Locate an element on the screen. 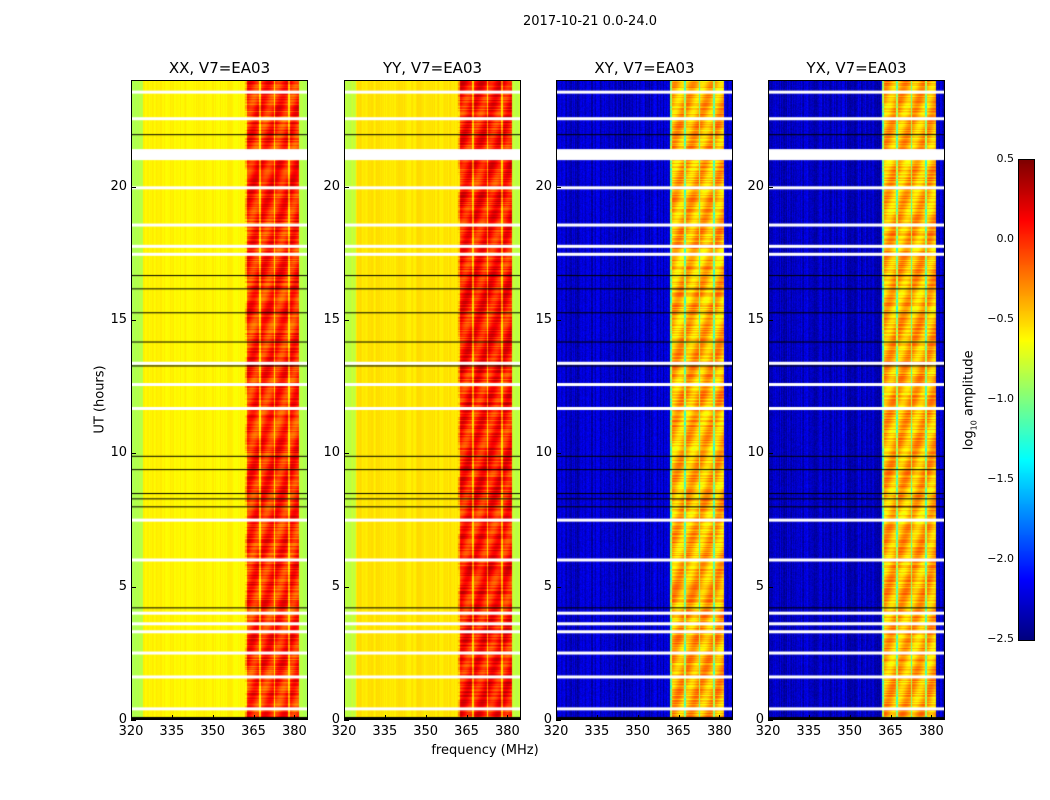 Image resolution: width=1050 pixels, height=800 pixels. colorbar-tick-label: 0.5 is located at coordinates (1005, 158).